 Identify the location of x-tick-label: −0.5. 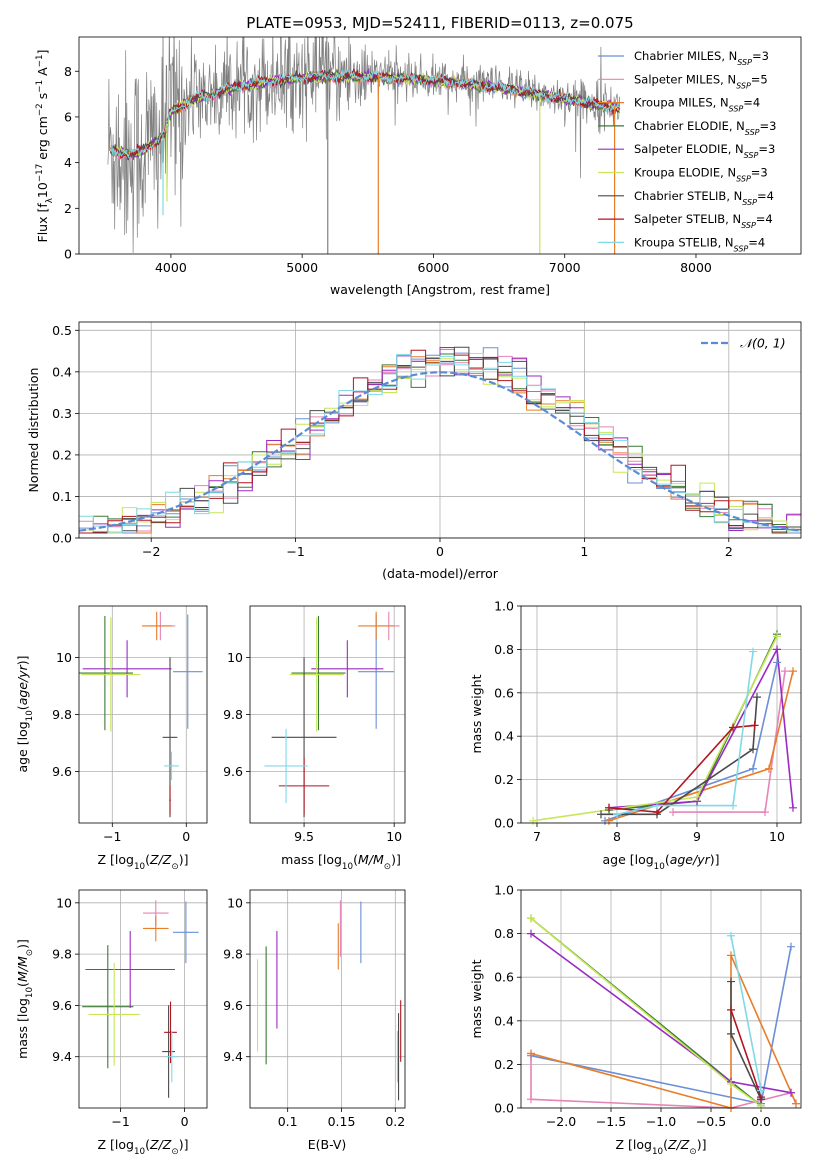
(711, 1121).